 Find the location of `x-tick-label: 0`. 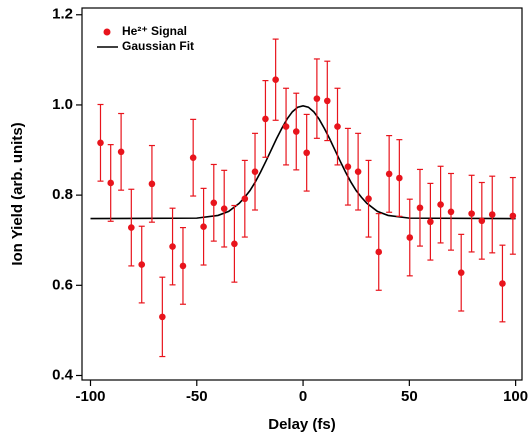

x-tick-label: 0 is located at coordinates (303, 396).